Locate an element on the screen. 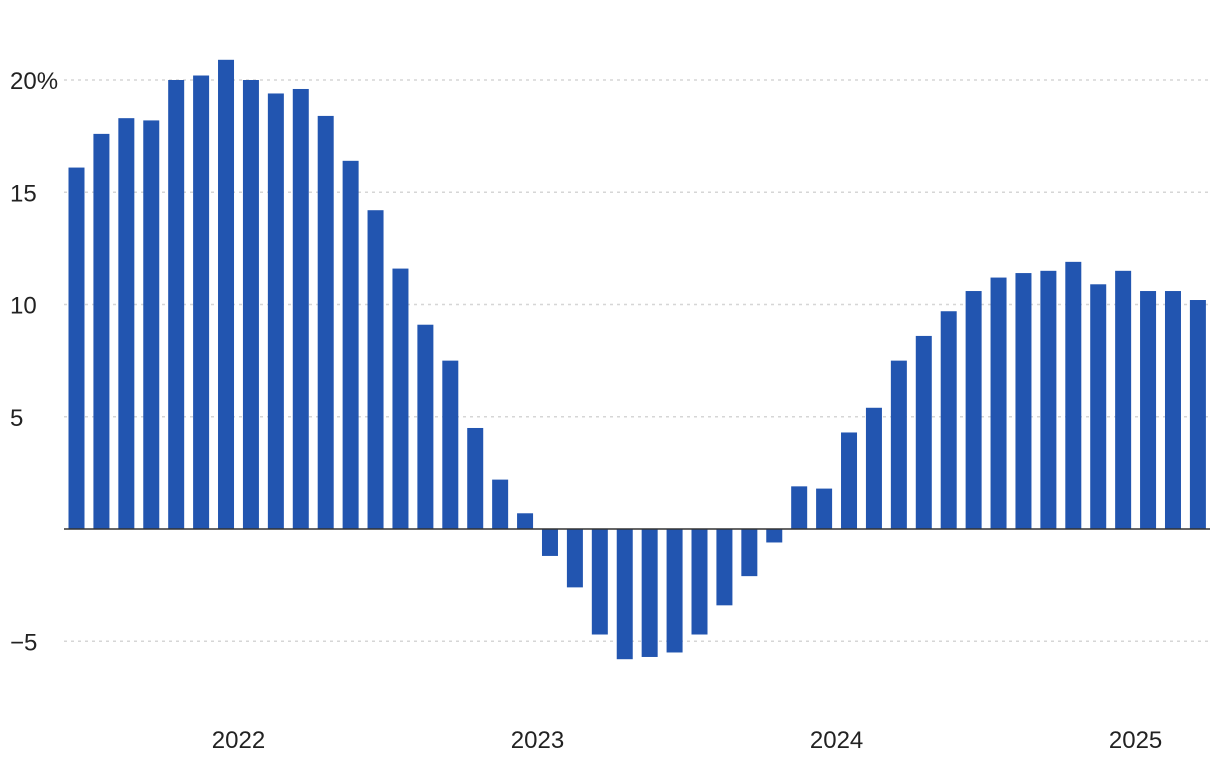 The height and width of the screenshot is (776, 1220). x-tick-label: 2025 is located at coordinates (1135, 740).